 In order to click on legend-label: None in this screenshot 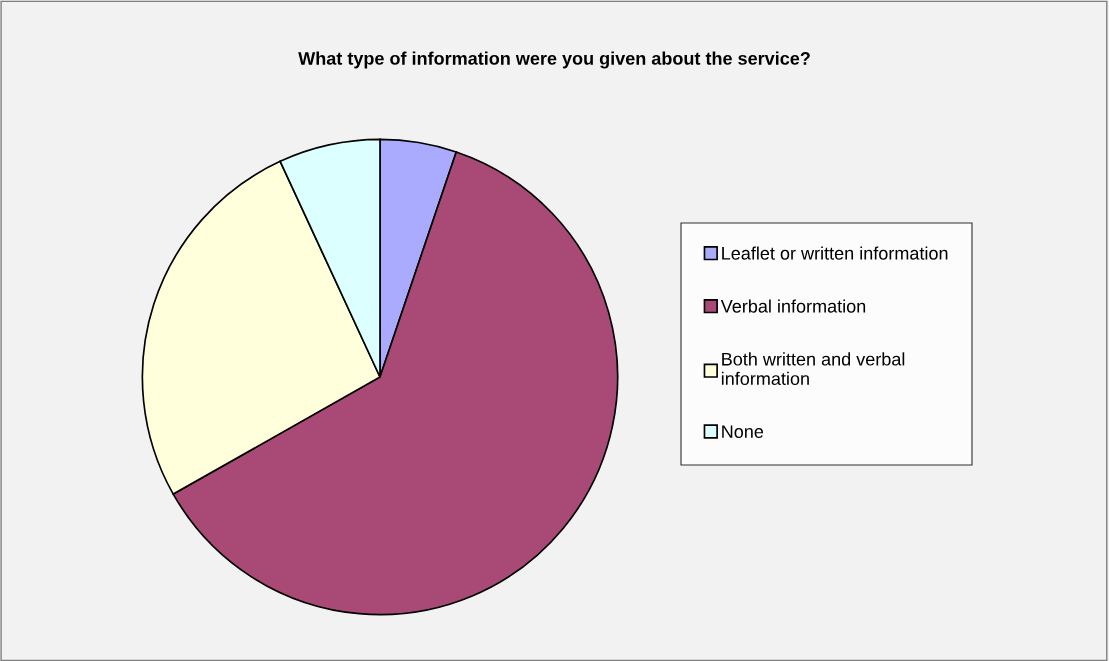, I will do `click(743, 431)`.